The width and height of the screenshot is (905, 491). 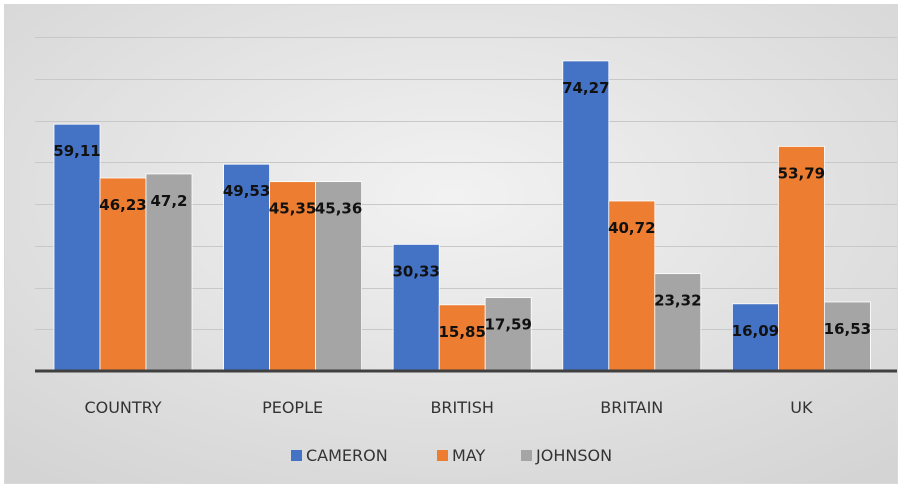 What do you see at coordinates (462, 407) in the screenshot?
I see `category-label: BRITISH` at bounding box center [462, 407].